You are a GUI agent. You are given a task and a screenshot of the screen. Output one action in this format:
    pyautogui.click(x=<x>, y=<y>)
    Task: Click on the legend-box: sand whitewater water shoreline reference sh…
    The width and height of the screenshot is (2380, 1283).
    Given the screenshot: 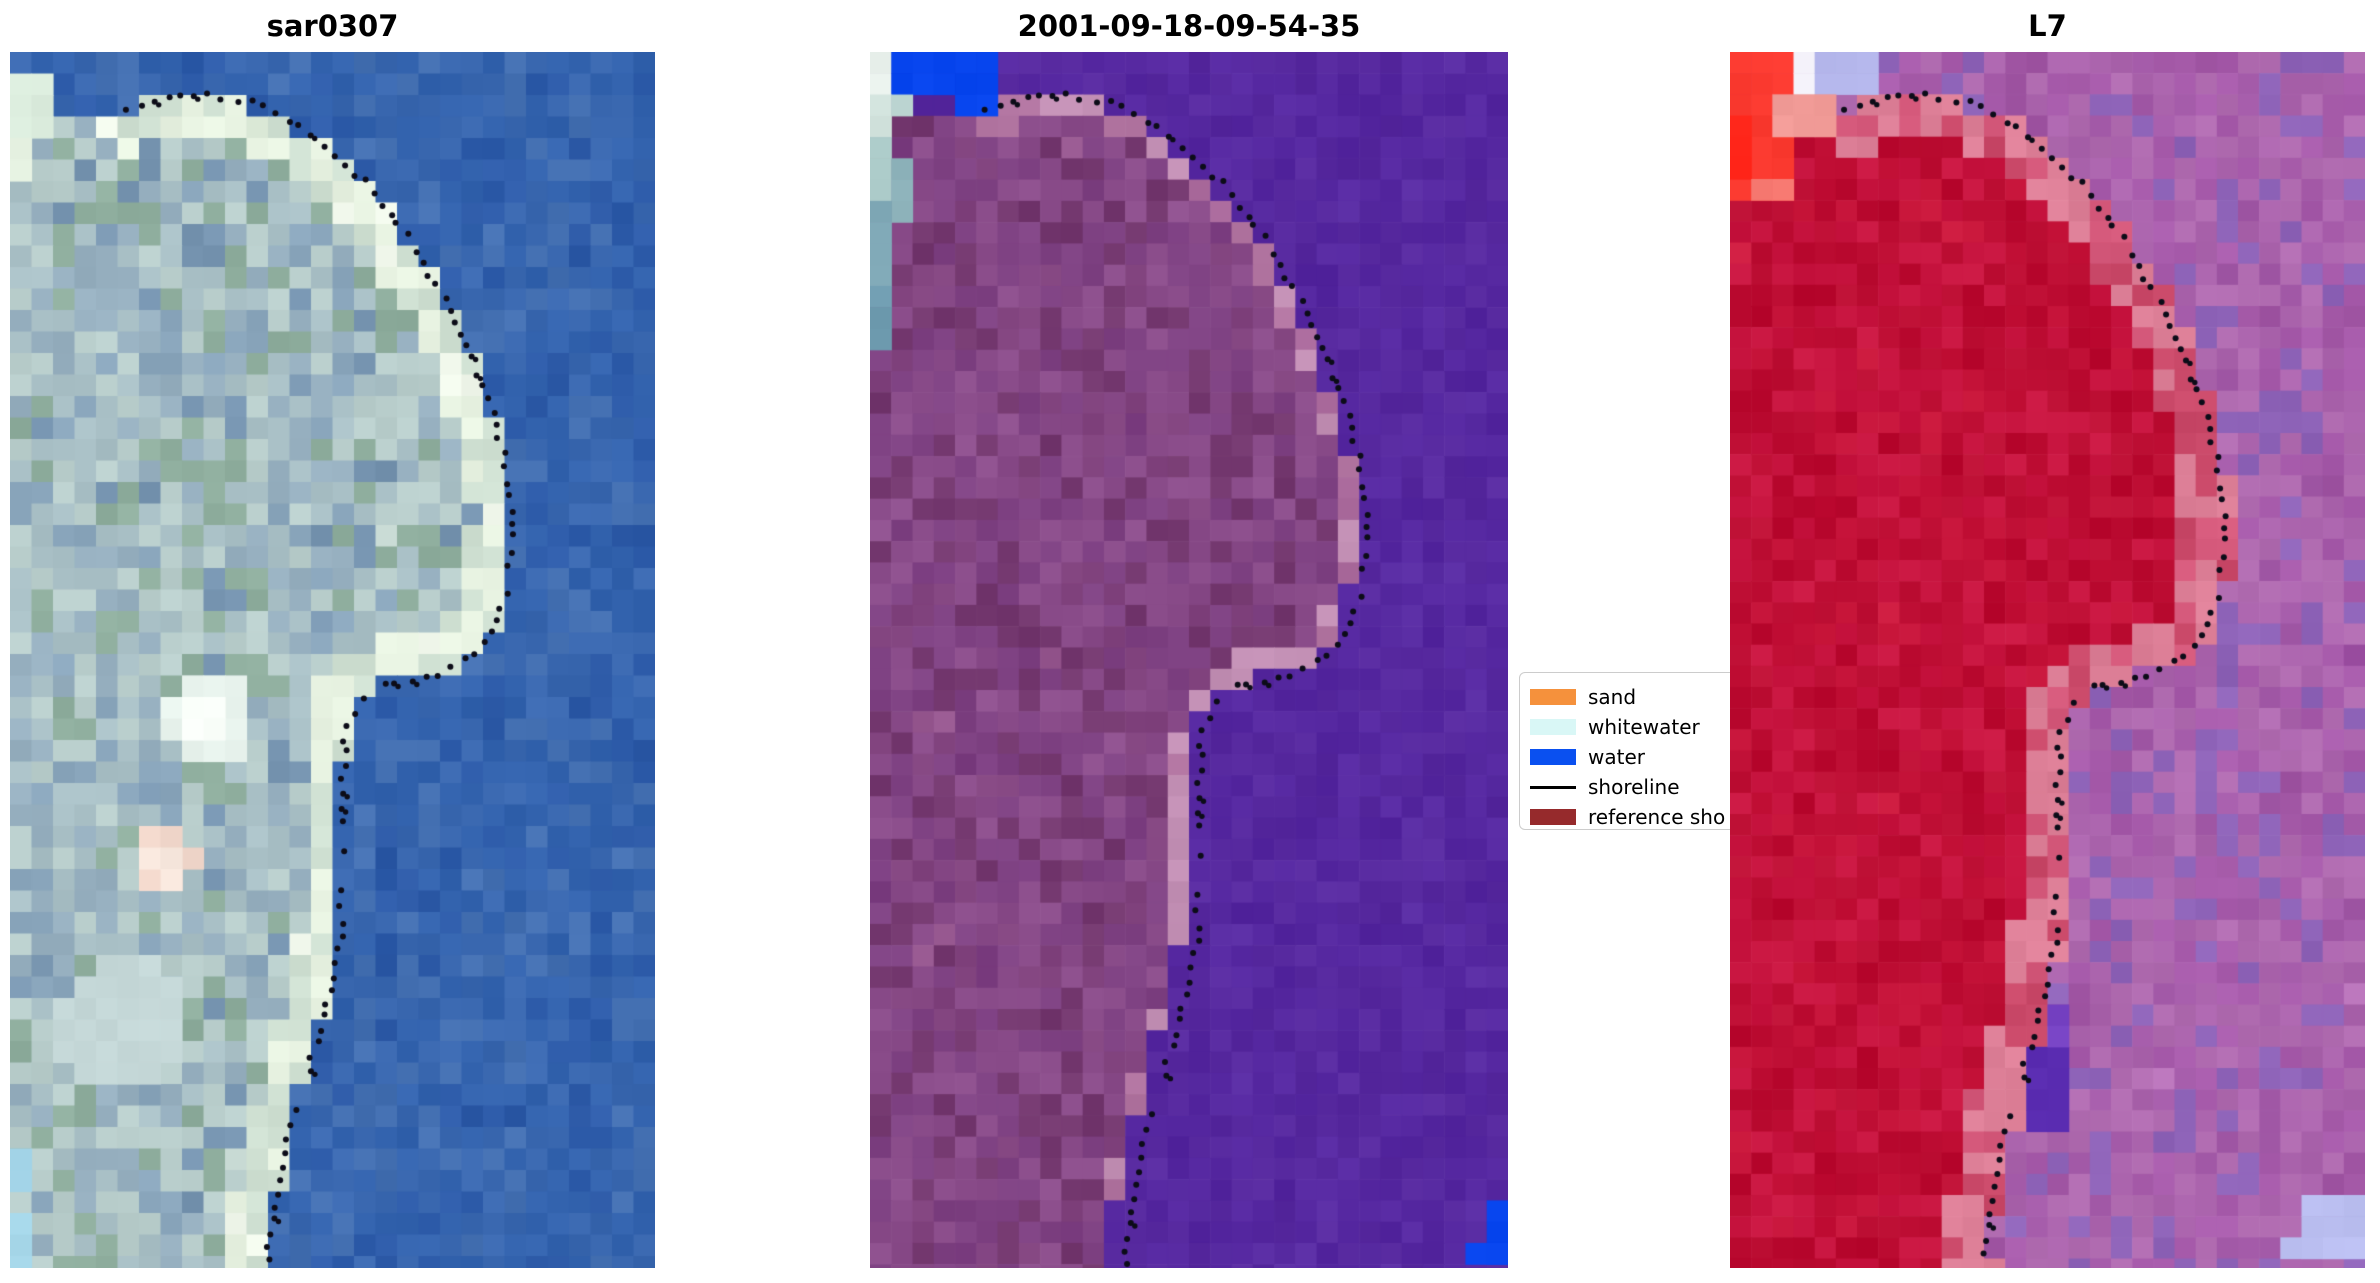 What is the action you would take?
    pyautogui.click(x=1624, y=751)
    